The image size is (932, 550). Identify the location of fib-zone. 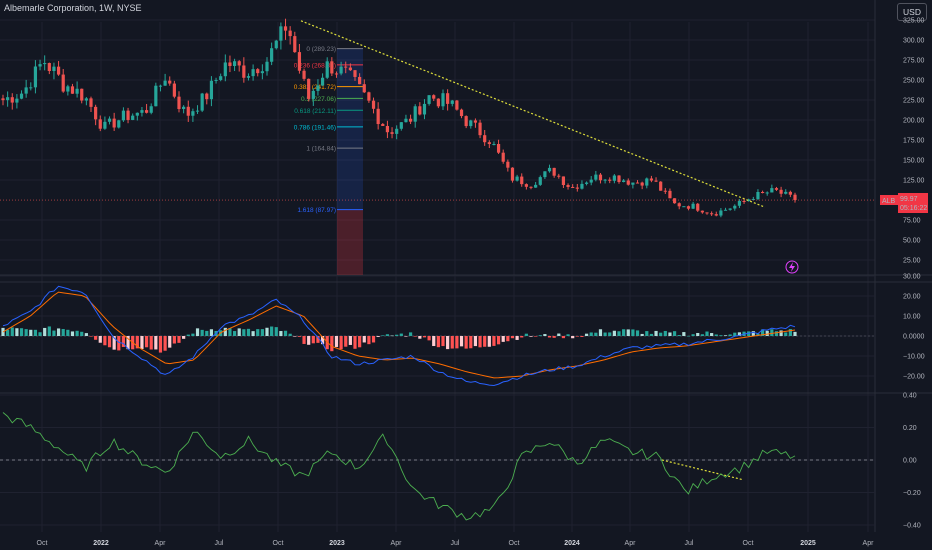
(350, 129).